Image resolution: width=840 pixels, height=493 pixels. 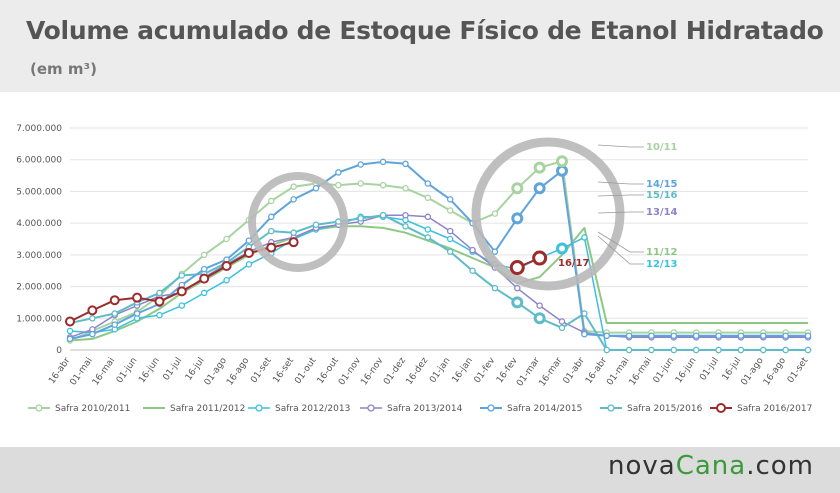 What do you see at coordinates (39, 161) in the screenshot?
I see `y-tick-label: 6.000.000` at bounding box center [39, 161].